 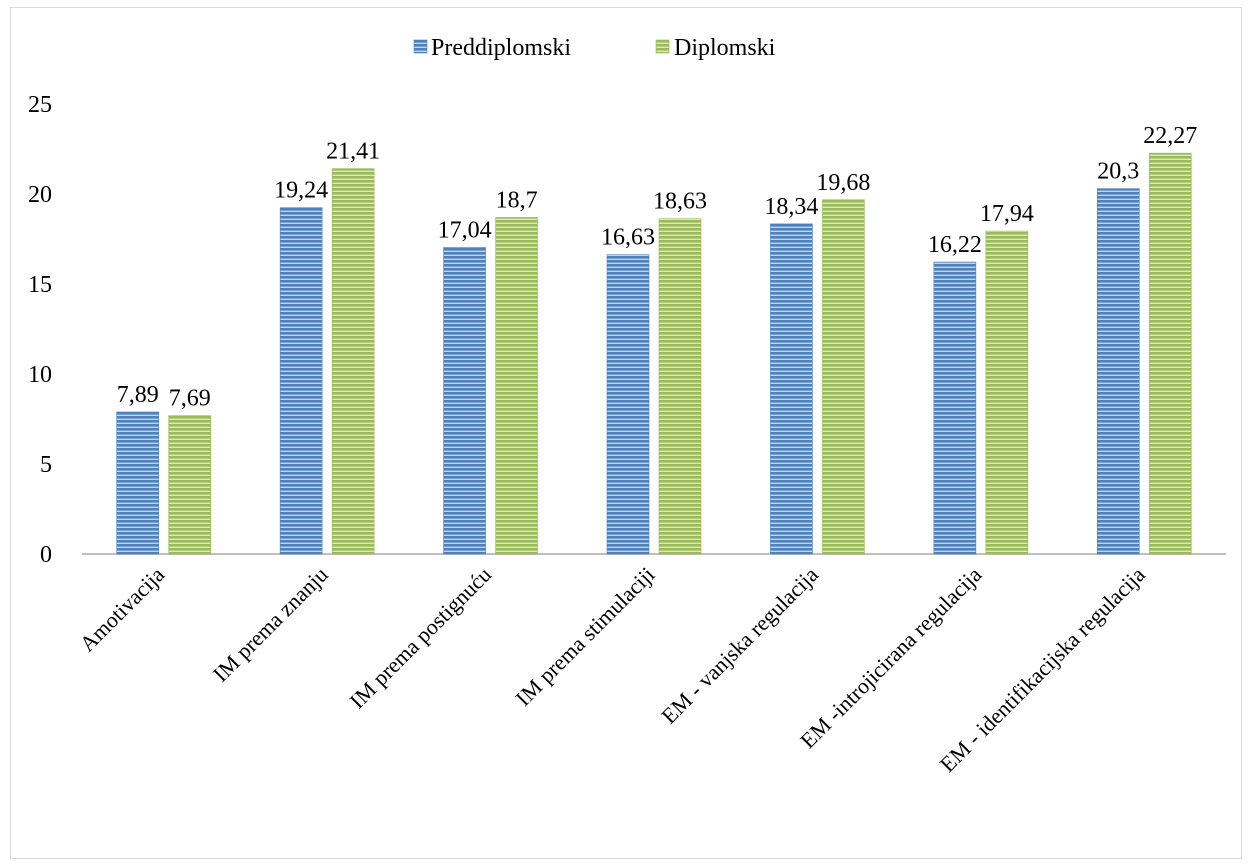 What do you see at coordinates (791, 207) in the screenshot?
I see `data-label: 18,34` at bounding box center [791, 207].